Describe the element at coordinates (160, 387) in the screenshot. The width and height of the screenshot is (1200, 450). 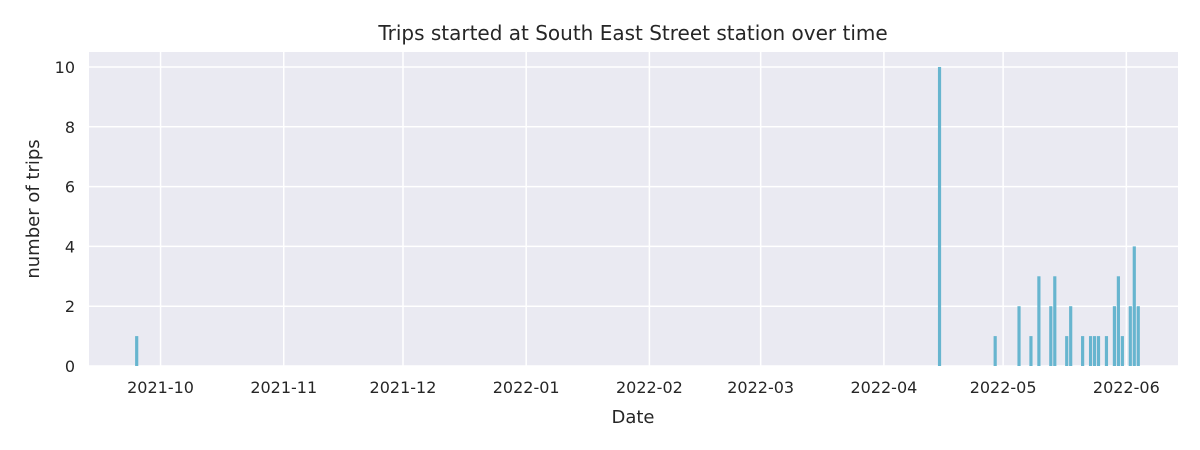
I see `x-tick-label: 2021-10` at that location.